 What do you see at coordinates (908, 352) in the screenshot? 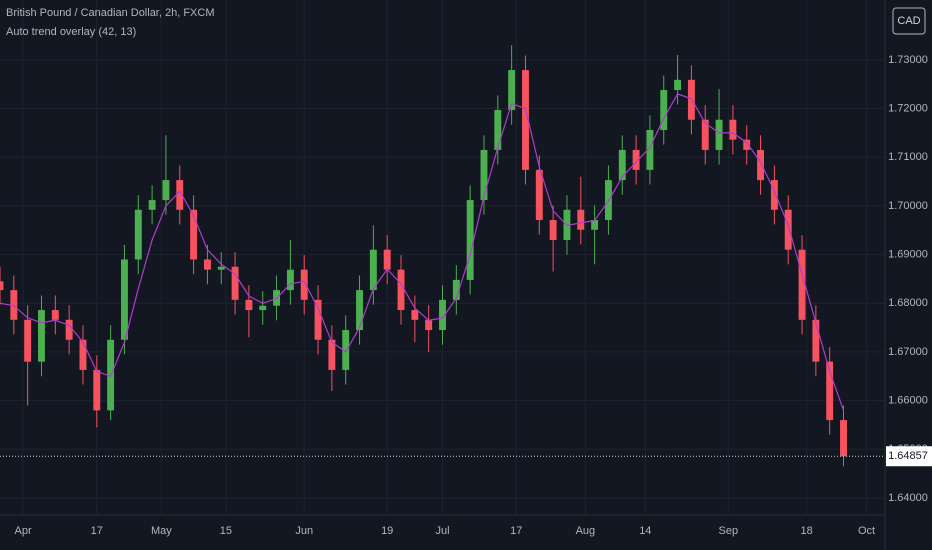
I see `y-tick-label: 1.67000` at bounding box center [908, 352].